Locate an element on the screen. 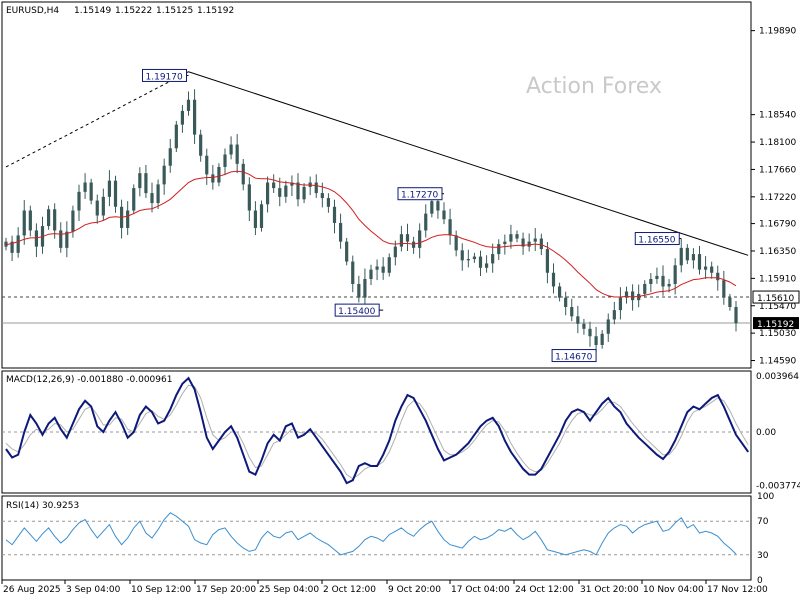 The height and width of the screenshot is (604, 800). ohlc-value: 1.15222 is located at coordinates (133, 11).